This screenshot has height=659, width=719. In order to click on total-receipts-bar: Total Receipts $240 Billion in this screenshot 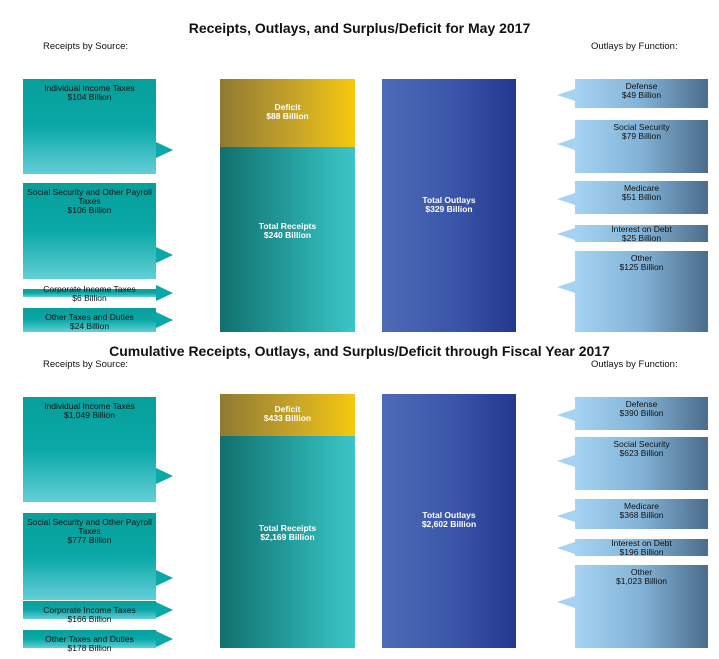, I will do `click(287, 239)`.